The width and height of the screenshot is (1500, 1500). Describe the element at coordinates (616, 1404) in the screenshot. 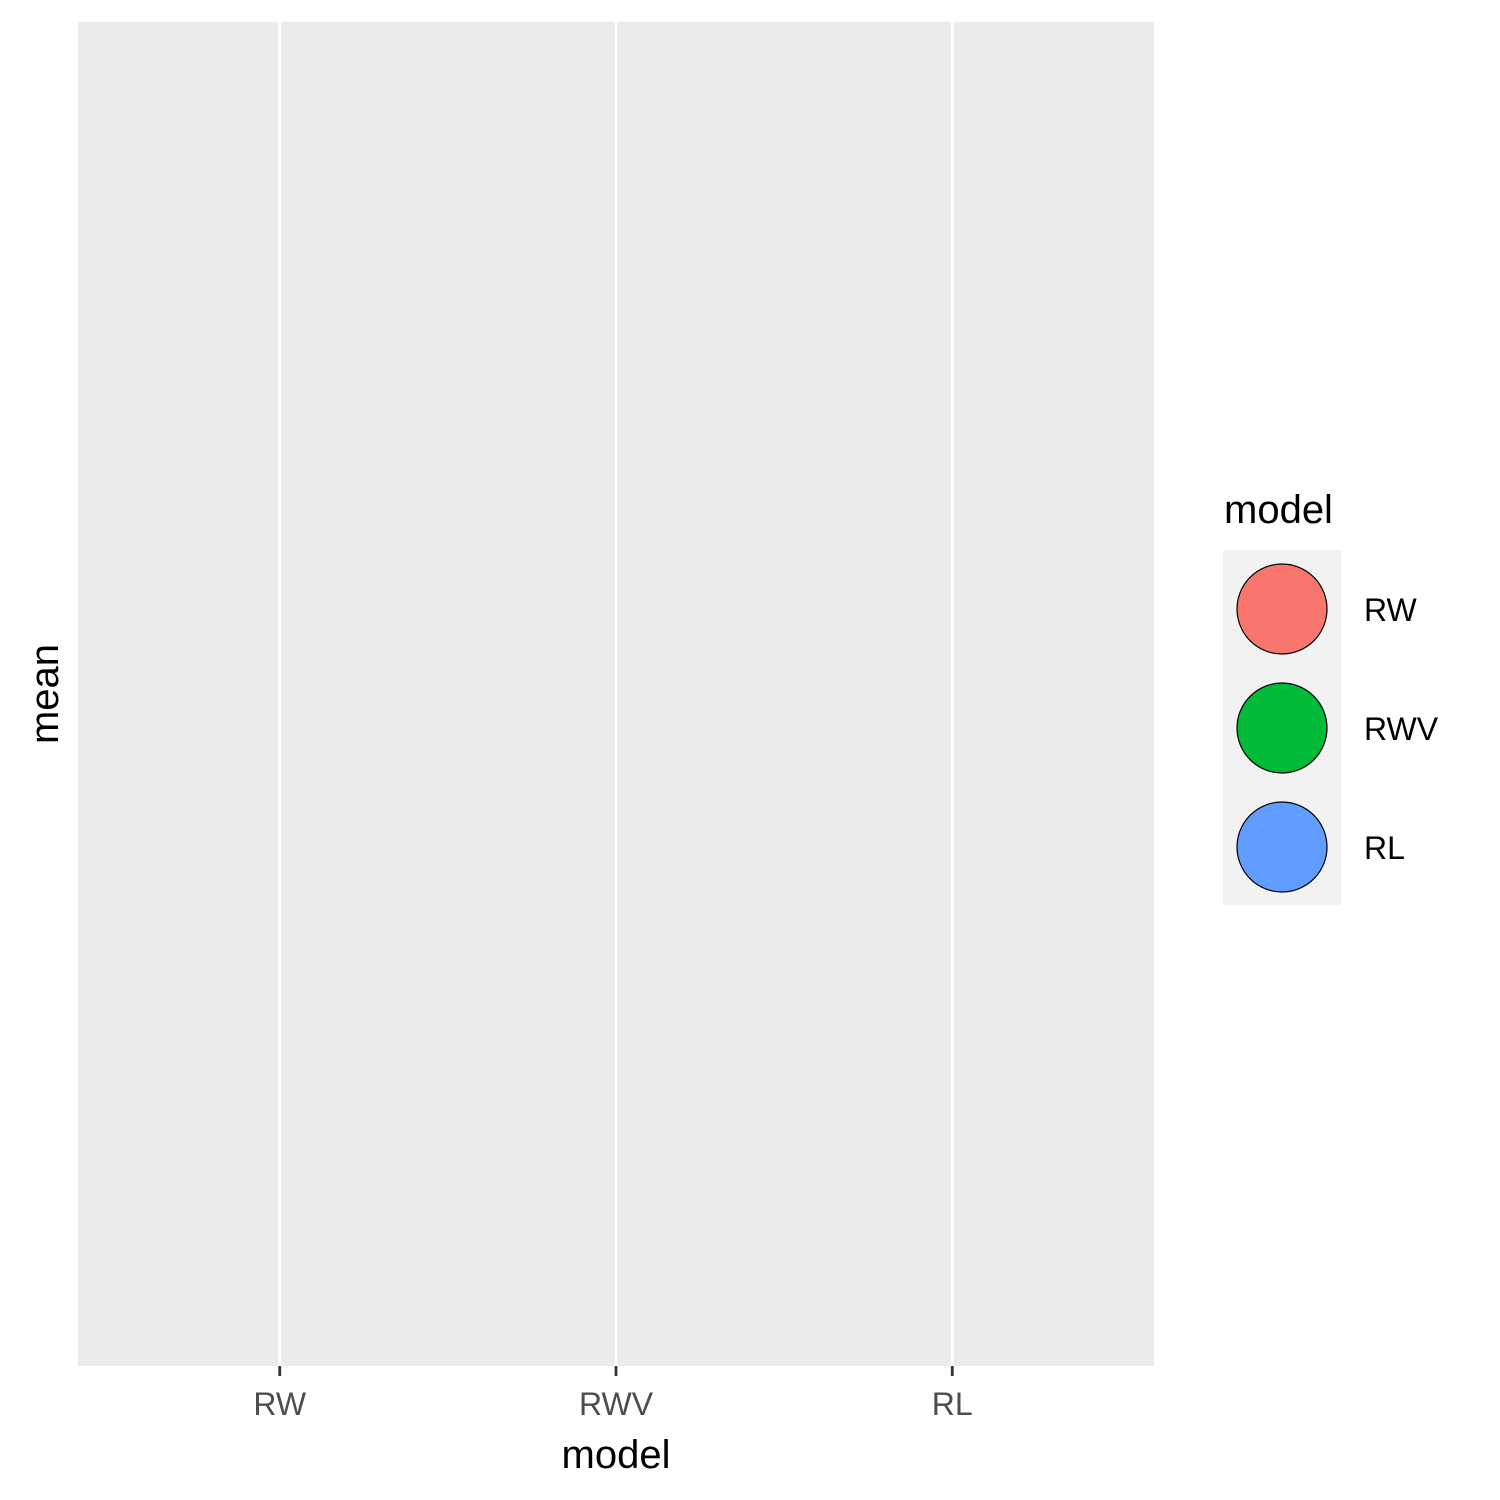

I see `x-tick-label-rwv: RWV` at that location.